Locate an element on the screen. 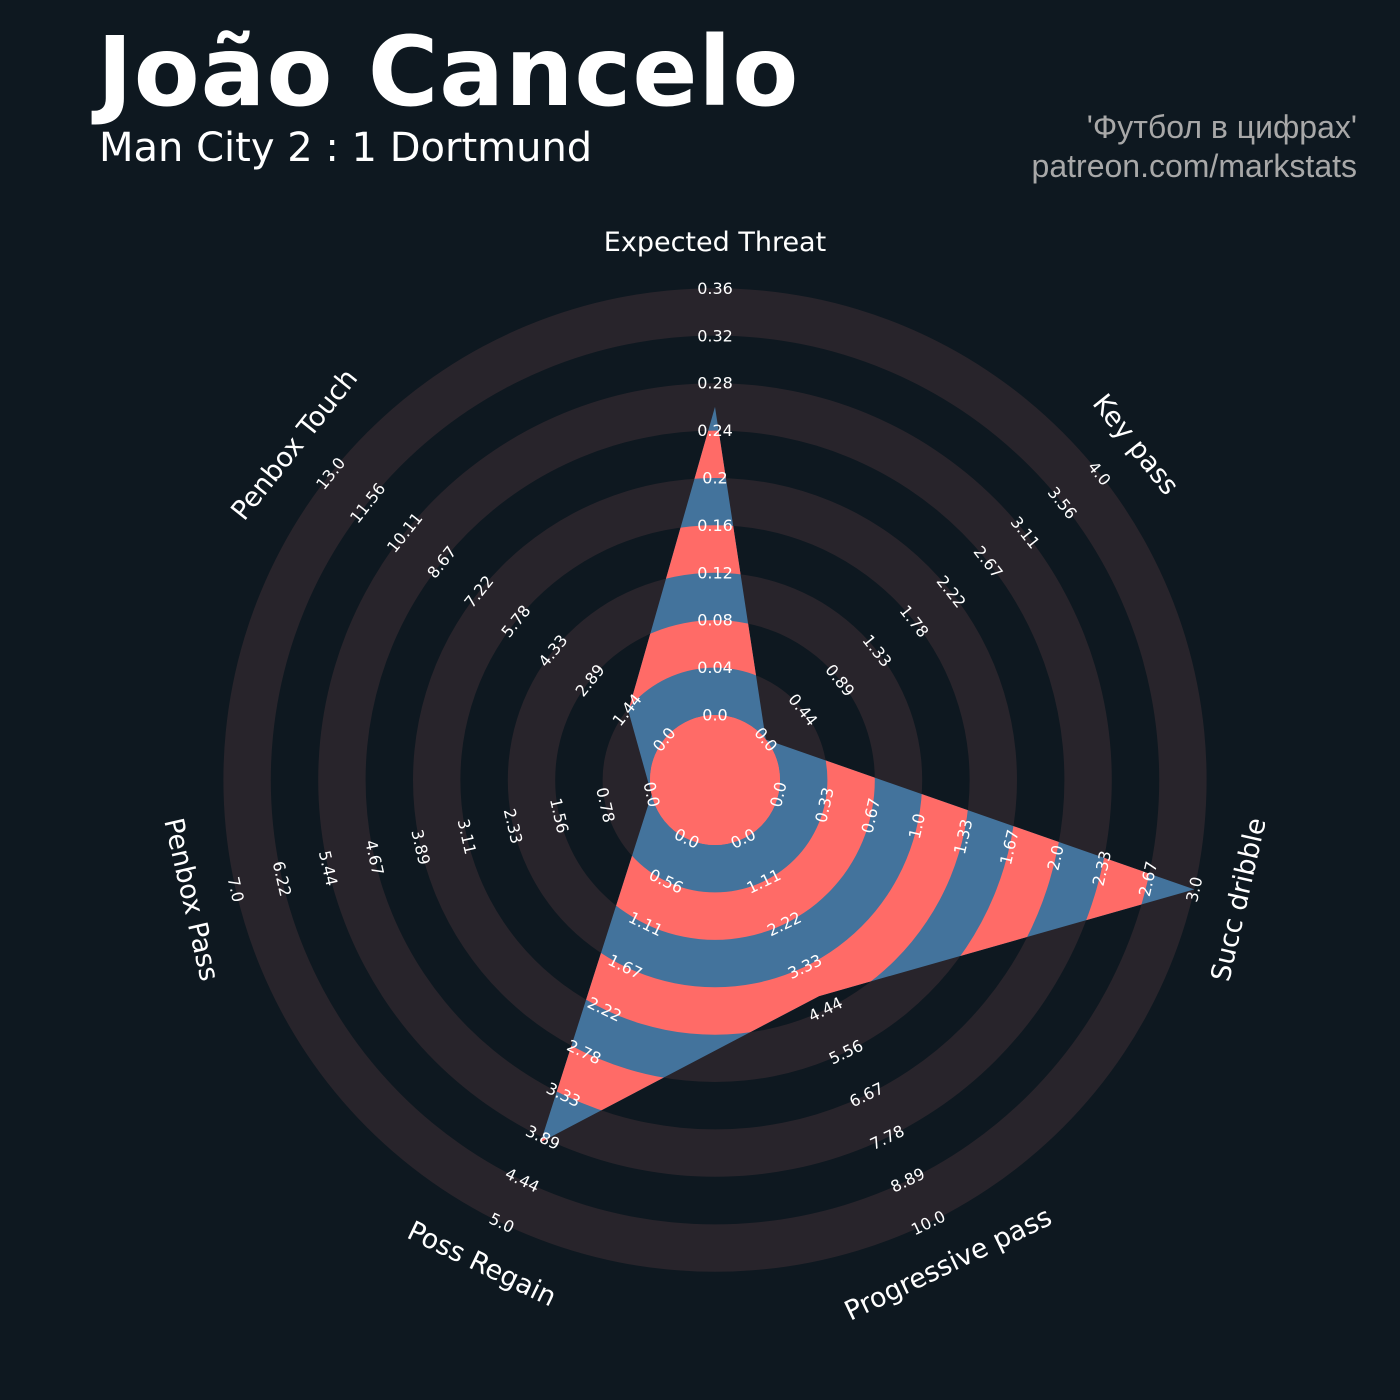 The image size is (1400, 1400). tick-label: 0.16 is located at coordinates (715, 525).